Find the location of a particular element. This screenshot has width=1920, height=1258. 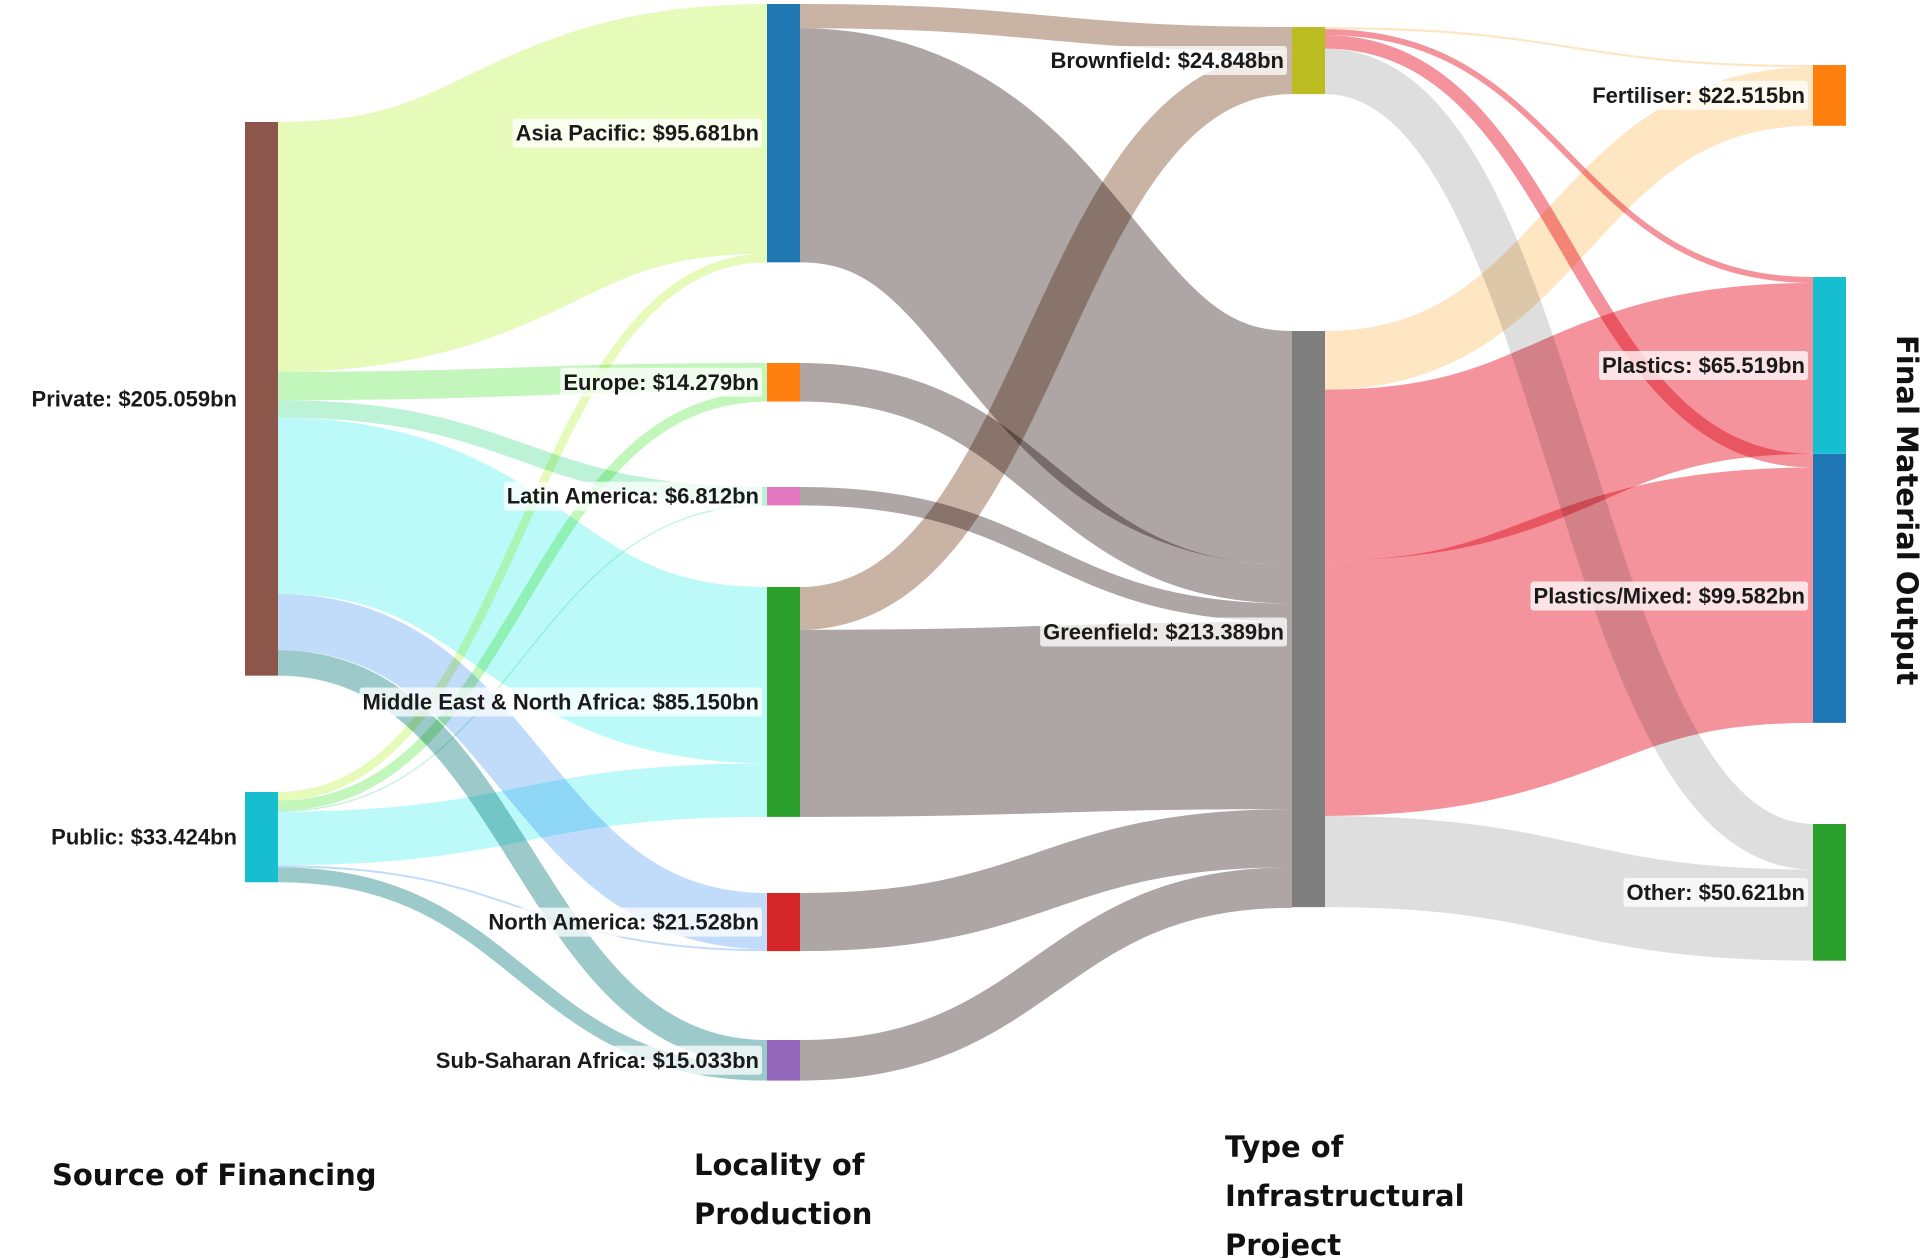

node-label-asia: Asia Pacific: $95.681bn is located at coordinates (637, 133).